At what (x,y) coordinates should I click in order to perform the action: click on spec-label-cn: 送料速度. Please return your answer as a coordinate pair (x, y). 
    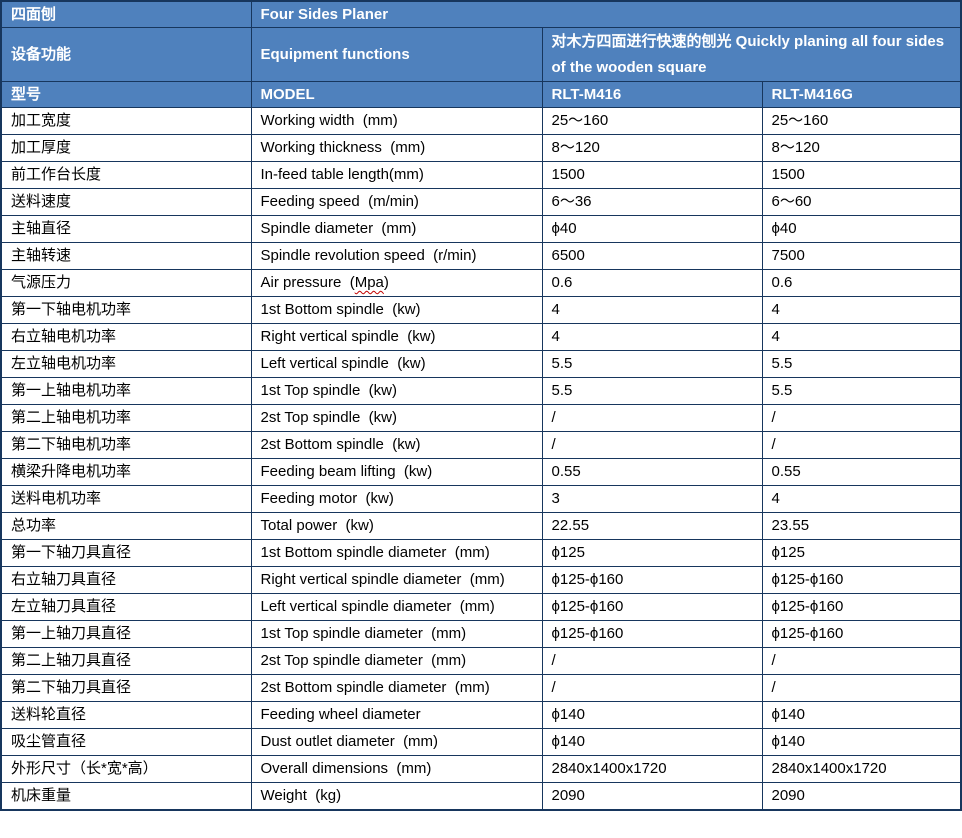
    Looking at the image, I should click on (126, 202).